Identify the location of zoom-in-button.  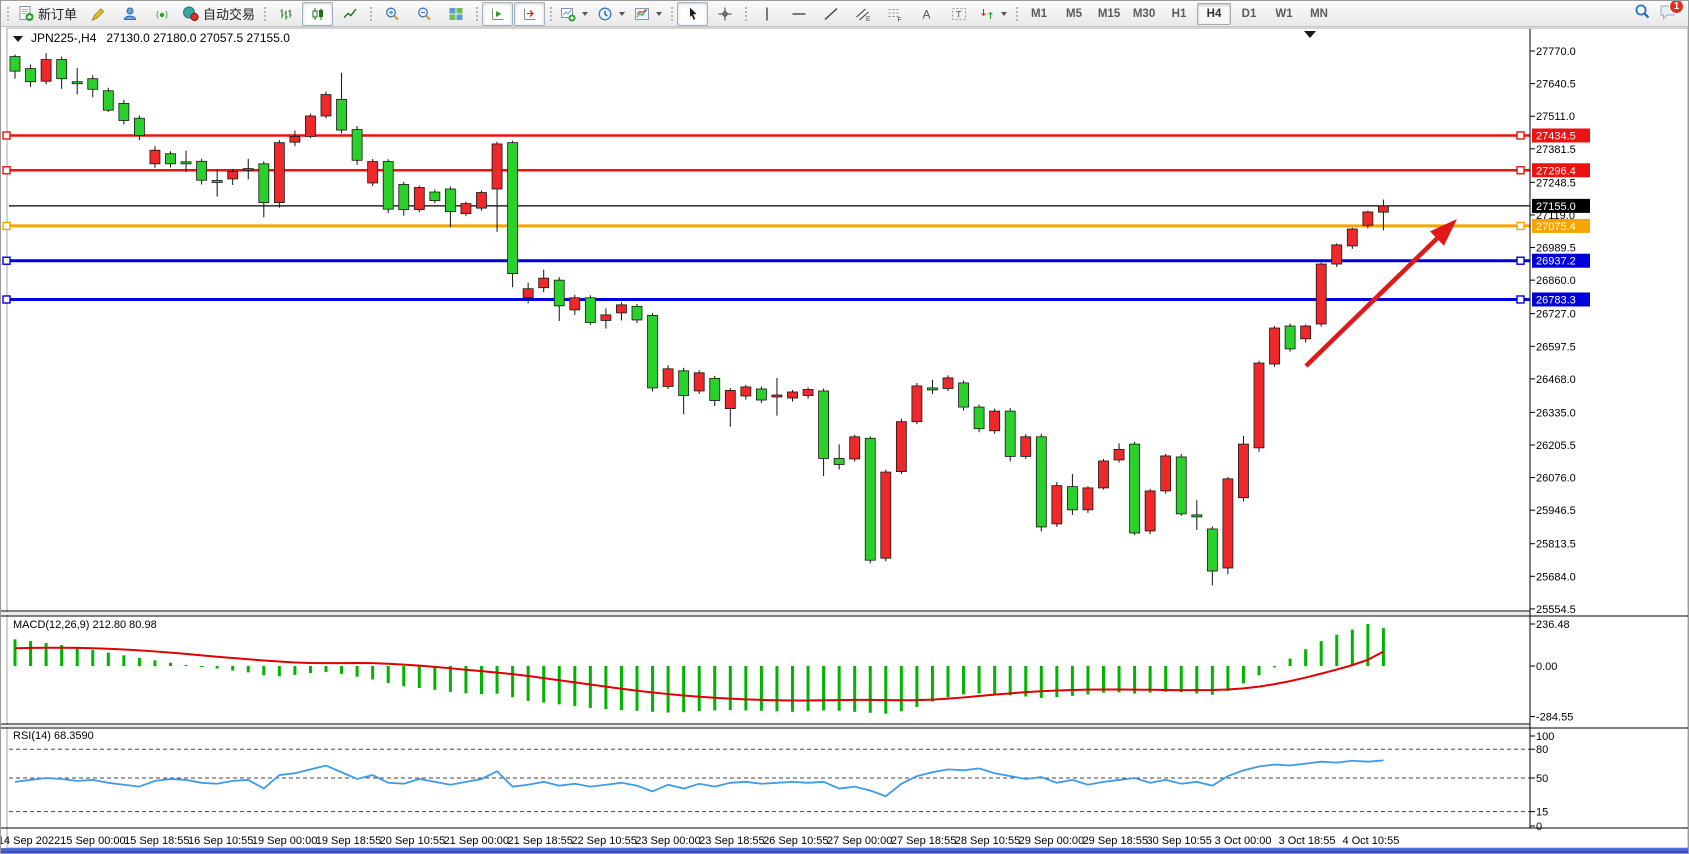
(391, 14).